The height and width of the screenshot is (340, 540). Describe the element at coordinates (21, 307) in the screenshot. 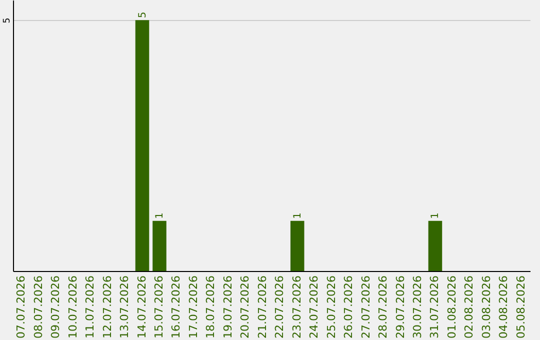

I see `x-tick-label: 07.07.2026` at that location.